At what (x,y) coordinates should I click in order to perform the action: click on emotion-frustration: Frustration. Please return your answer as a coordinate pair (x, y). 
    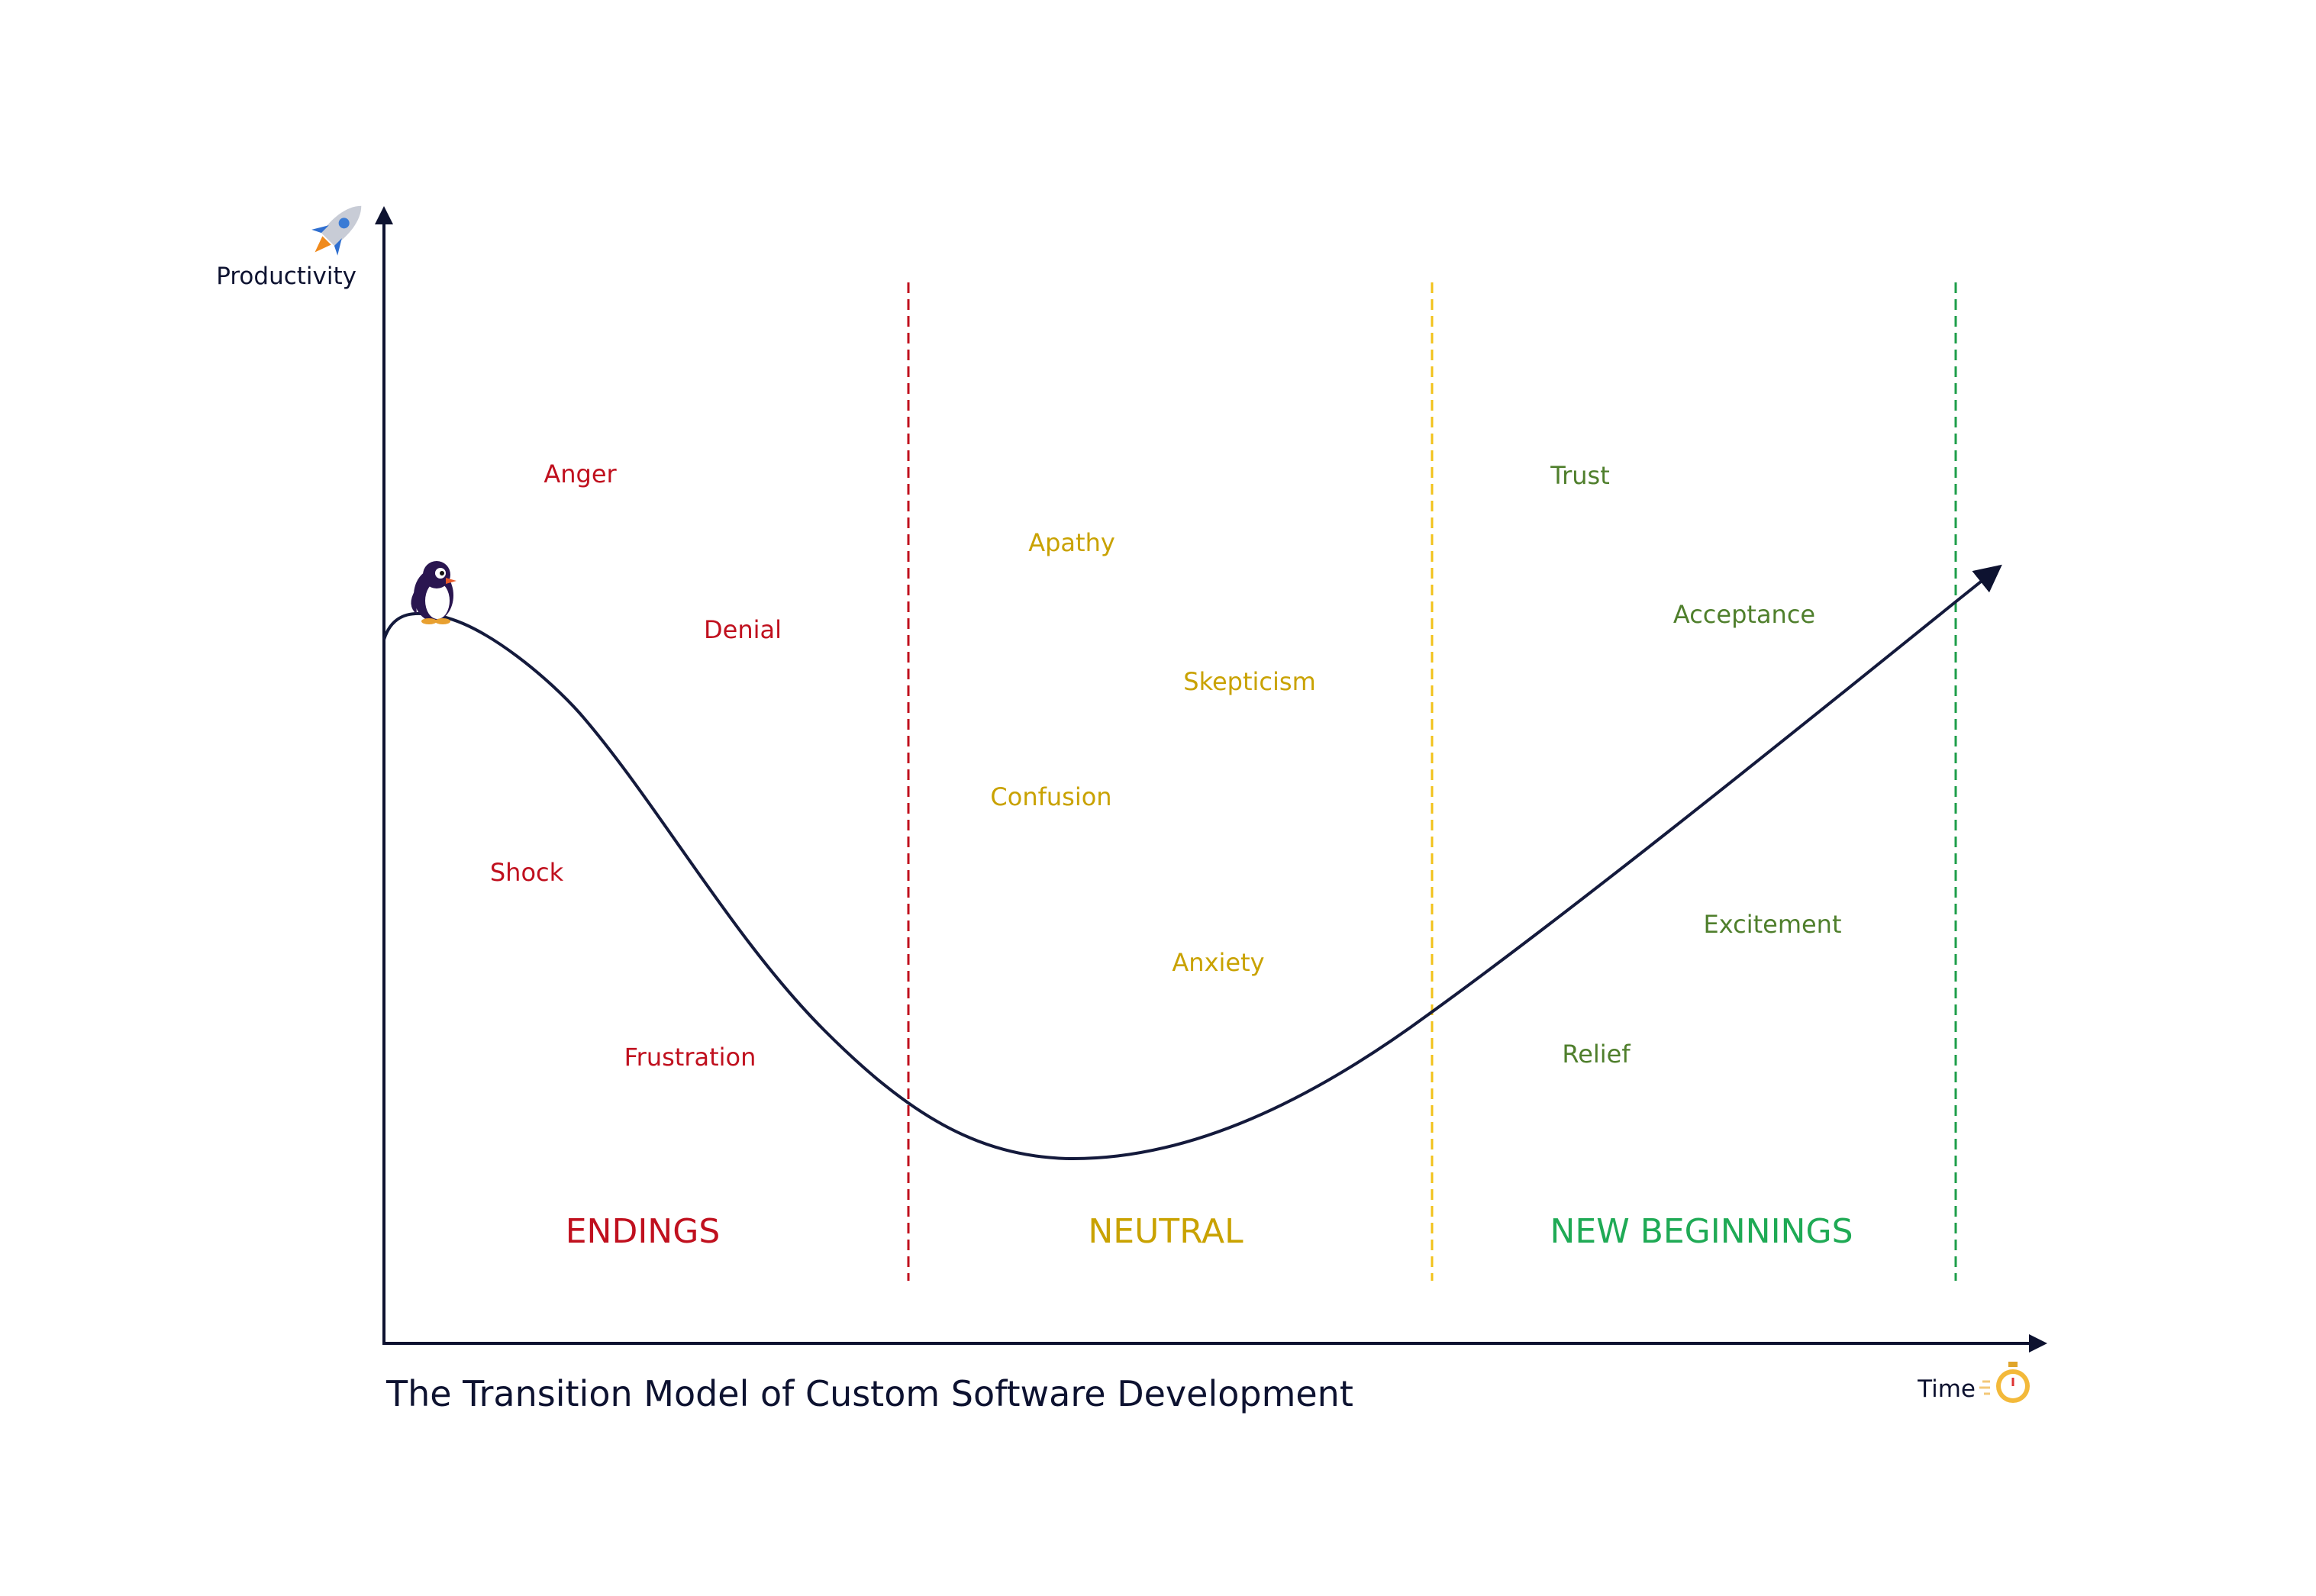
    Looking at the image, I should click on (690, 1057).